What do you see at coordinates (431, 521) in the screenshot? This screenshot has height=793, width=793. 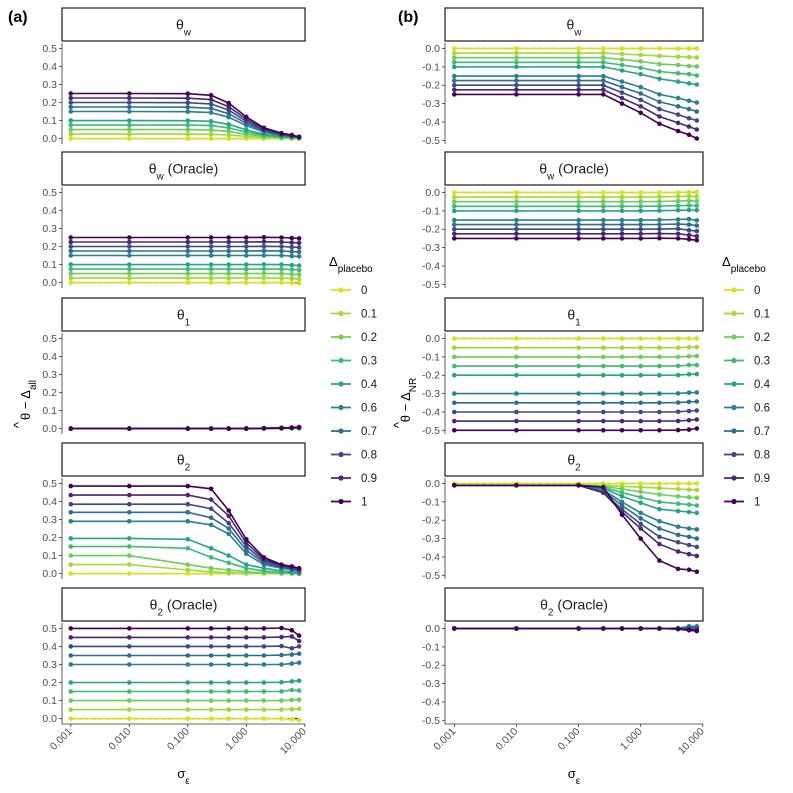 I see `y-tick-label: -0.2` at bounding box center [431, 521].